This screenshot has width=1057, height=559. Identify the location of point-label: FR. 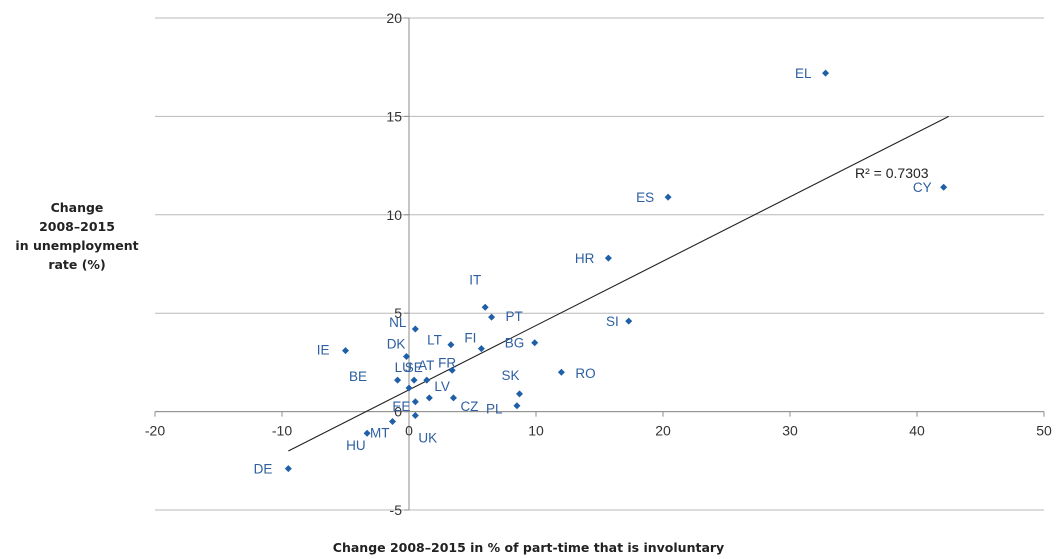
(447, 362).